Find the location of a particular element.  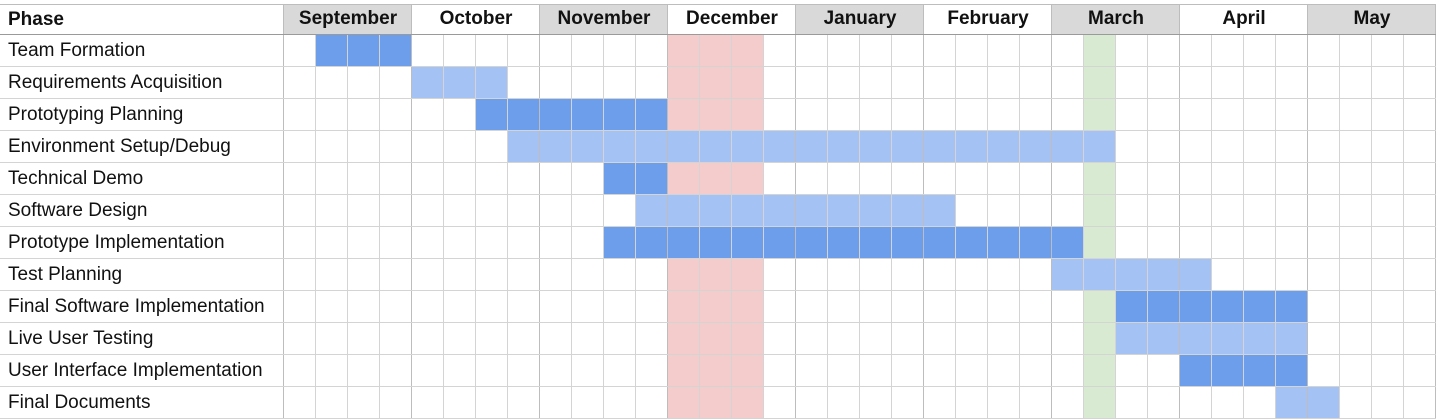

month-header: October is located at coordinates (476, 19).